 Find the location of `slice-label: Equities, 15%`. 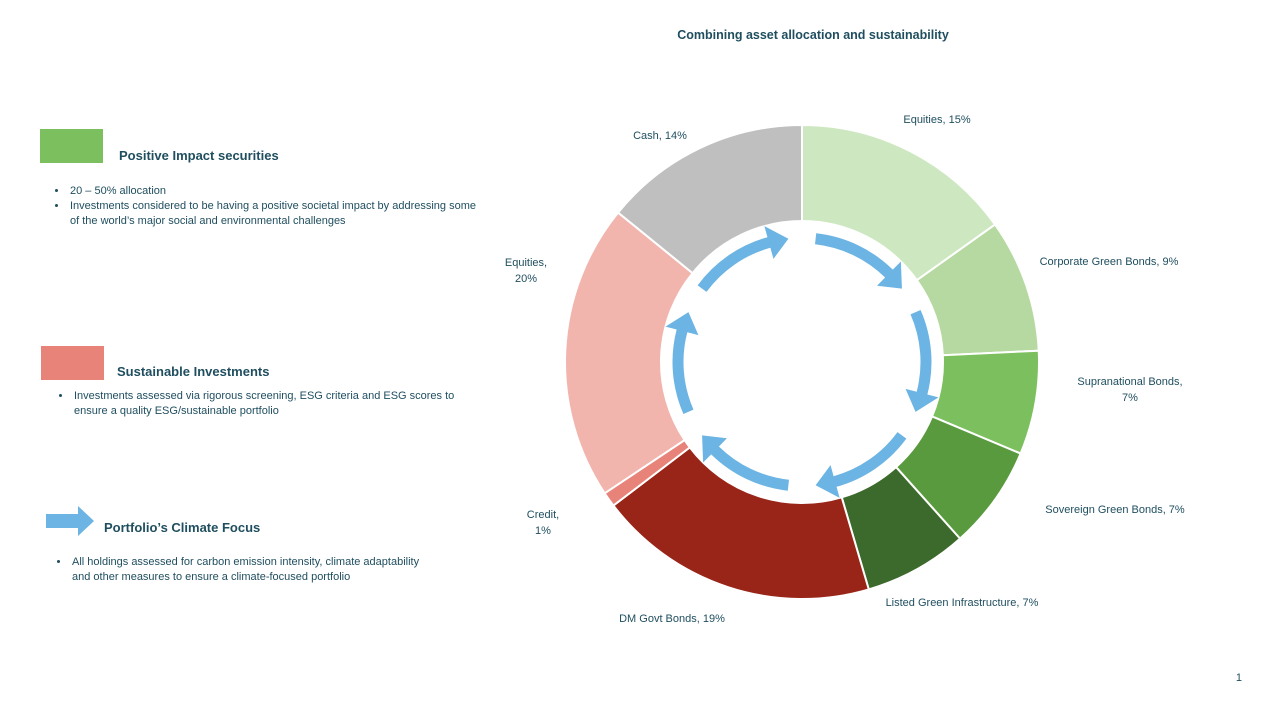

slice-label: Equities, 15% is located at coordinates (936, 120).